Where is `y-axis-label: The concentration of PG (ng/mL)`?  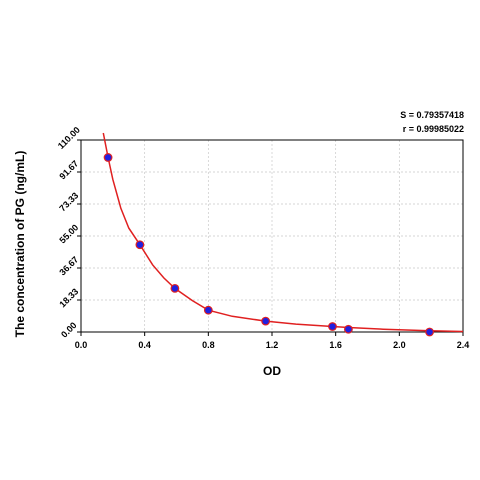 y-axis-label: The concentration of PG (ng/mL) is located at coordinates (20, 244).